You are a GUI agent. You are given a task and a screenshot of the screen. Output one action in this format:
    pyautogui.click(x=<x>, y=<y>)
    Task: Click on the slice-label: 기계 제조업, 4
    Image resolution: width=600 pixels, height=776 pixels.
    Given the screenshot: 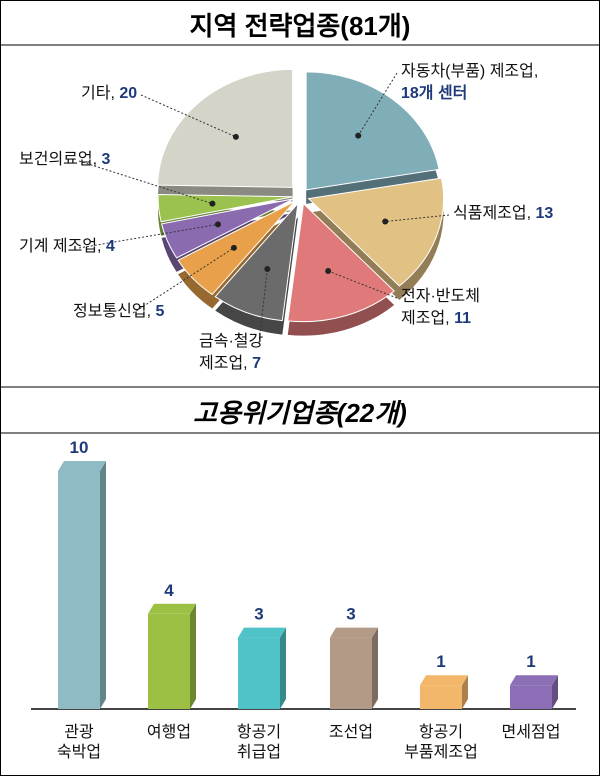 What is the action you would take?
    pyautogui.click(x=67, y=247)
    